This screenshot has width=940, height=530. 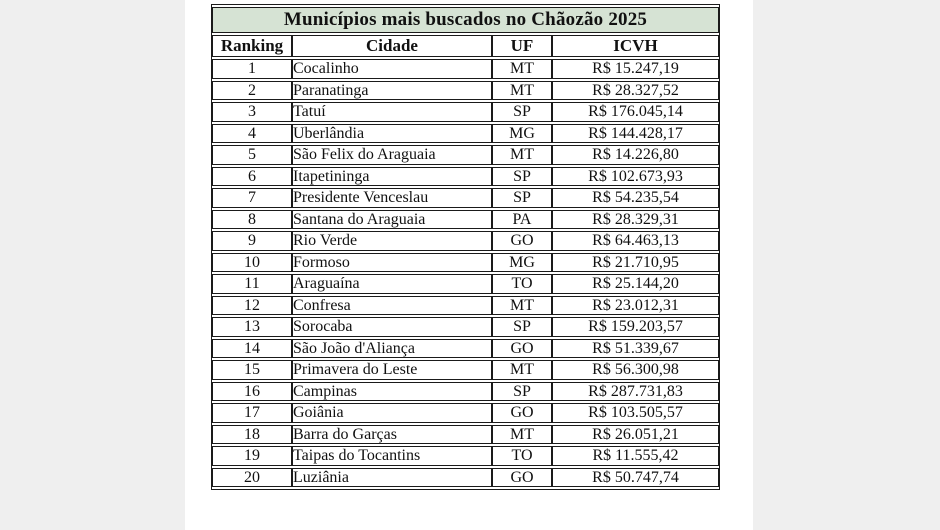 I want to click on table-row: 13 Sorocaba SP R$ 159.203,57, so click(x=466, y=327).